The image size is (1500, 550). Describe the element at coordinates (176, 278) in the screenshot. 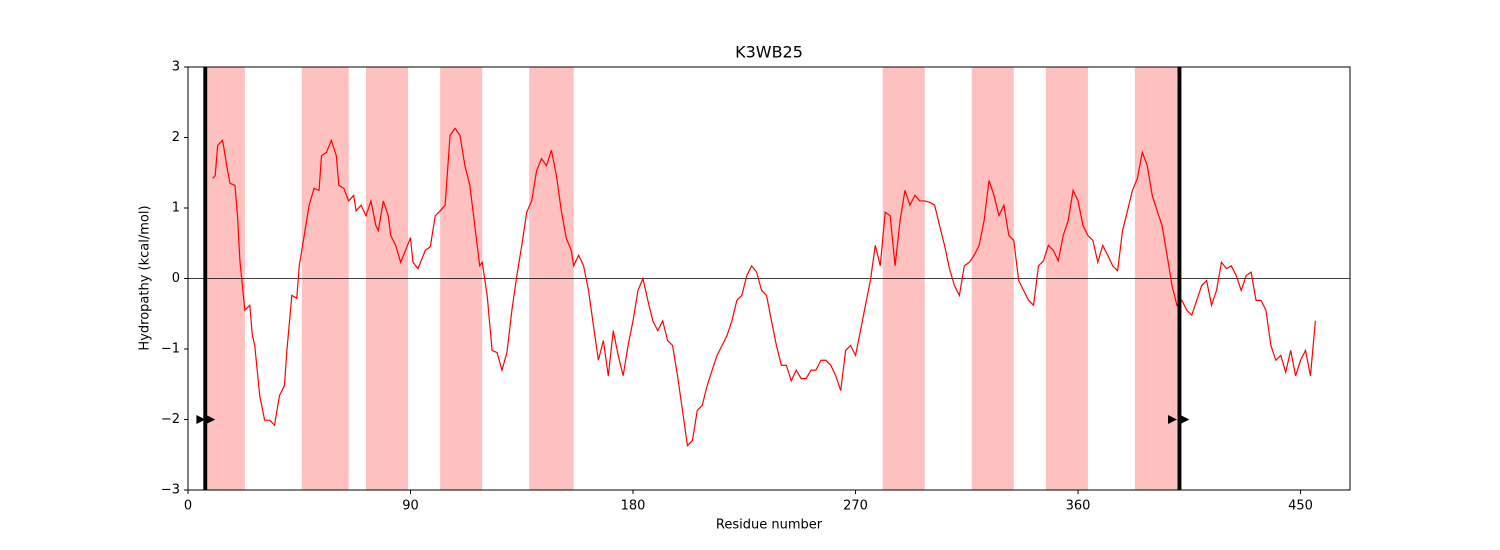

I see `y-tick-label: 0` at that location.